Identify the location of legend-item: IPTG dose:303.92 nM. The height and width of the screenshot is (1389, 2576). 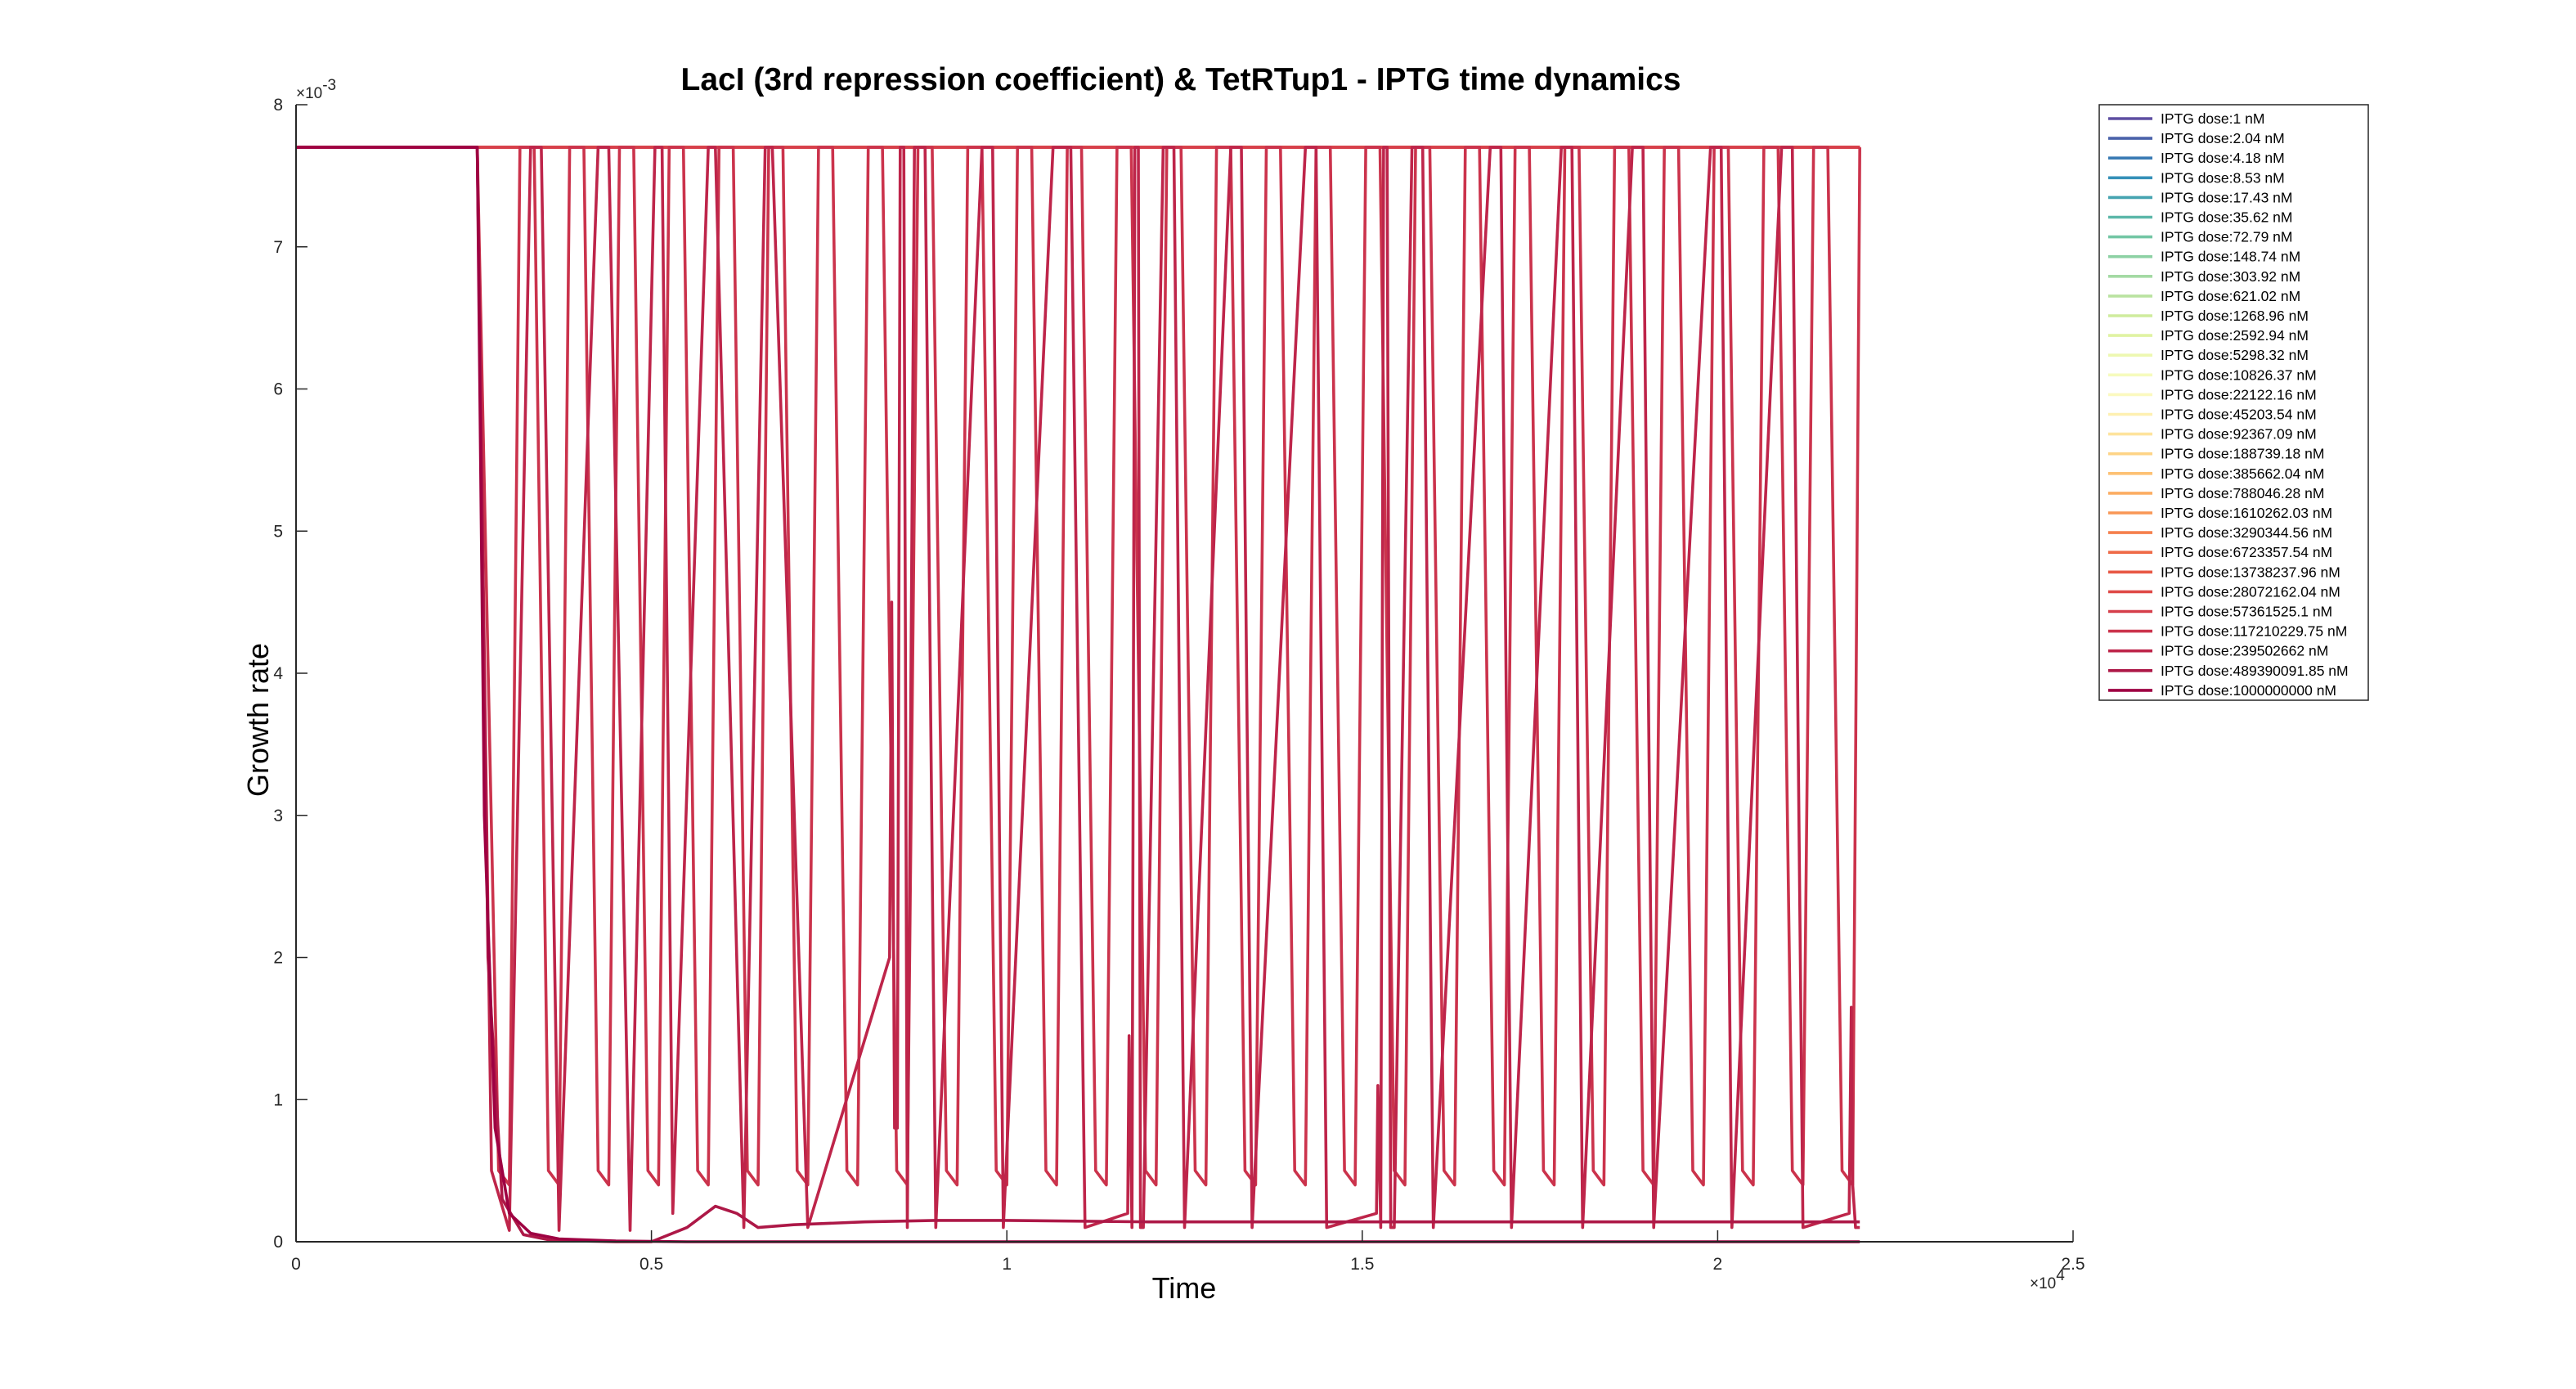
(2204, 276).